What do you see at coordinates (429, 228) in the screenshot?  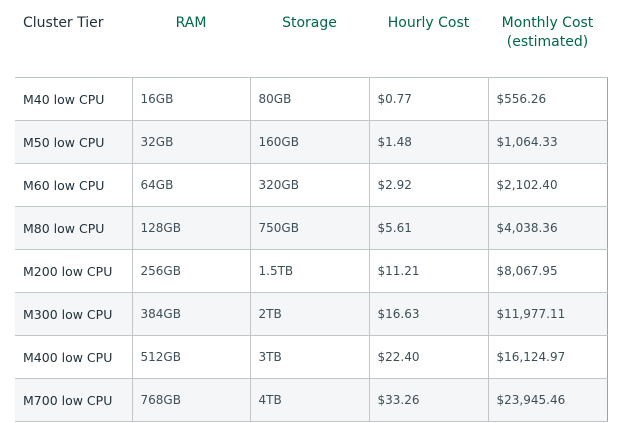 I see `table-cell: $5.61` at bounding box center [429, 228].